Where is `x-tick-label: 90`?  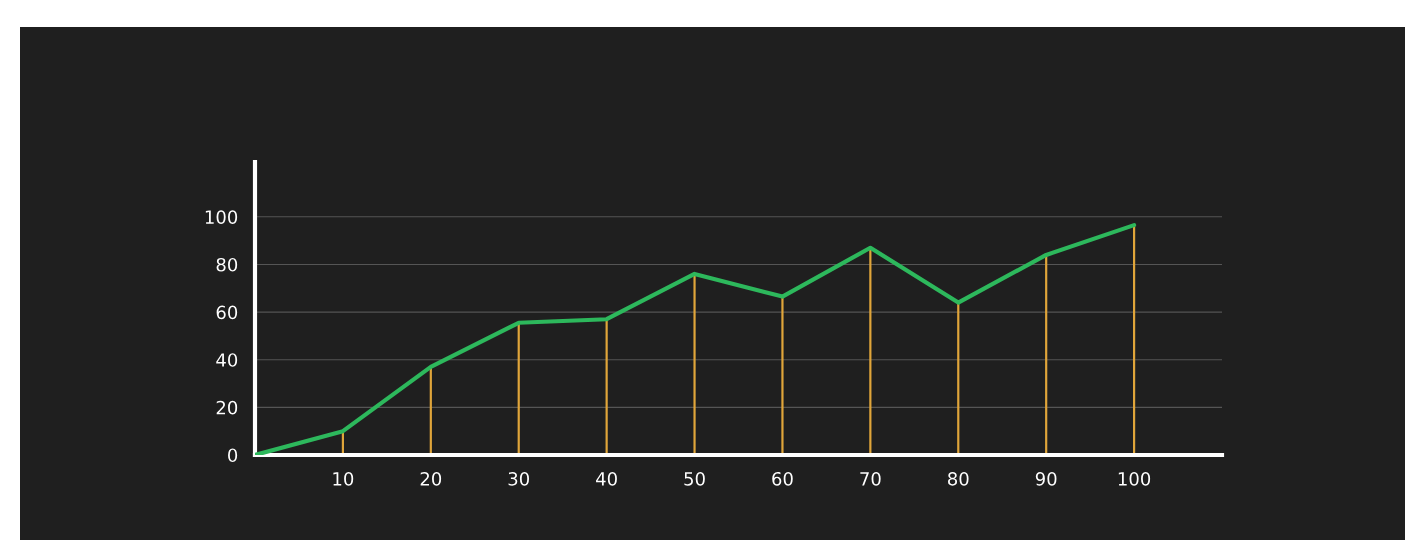 x-tick-label: 90 is located at coordinates (1046, 478).